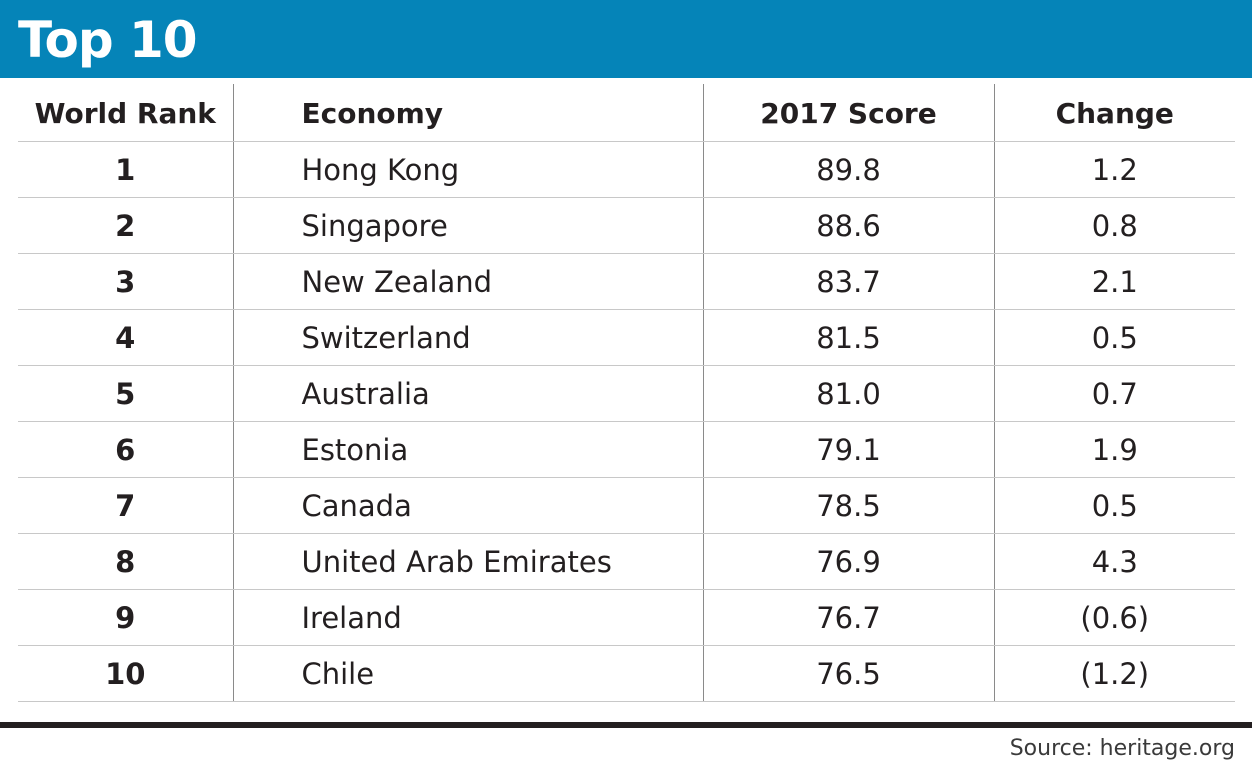  What do you see at coordinates (468, 337) in the screenshot?
I see `economy-cell: Switzerland` at bounding box center [468, 337].